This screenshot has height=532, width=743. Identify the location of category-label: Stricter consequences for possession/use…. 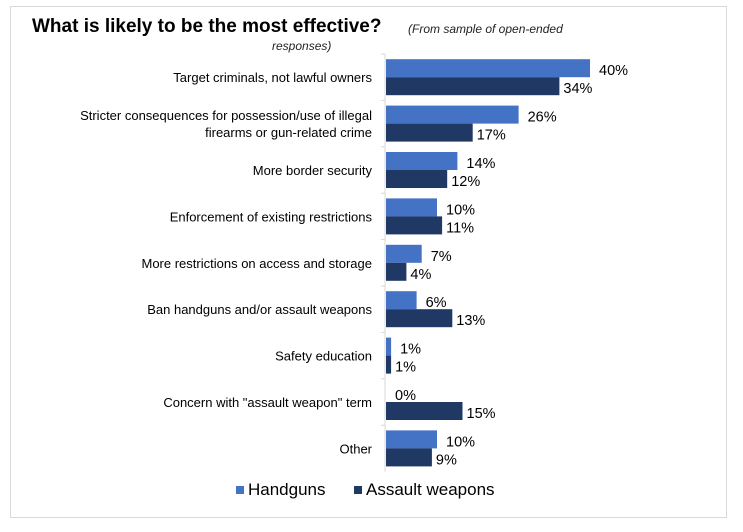
(226, 115).